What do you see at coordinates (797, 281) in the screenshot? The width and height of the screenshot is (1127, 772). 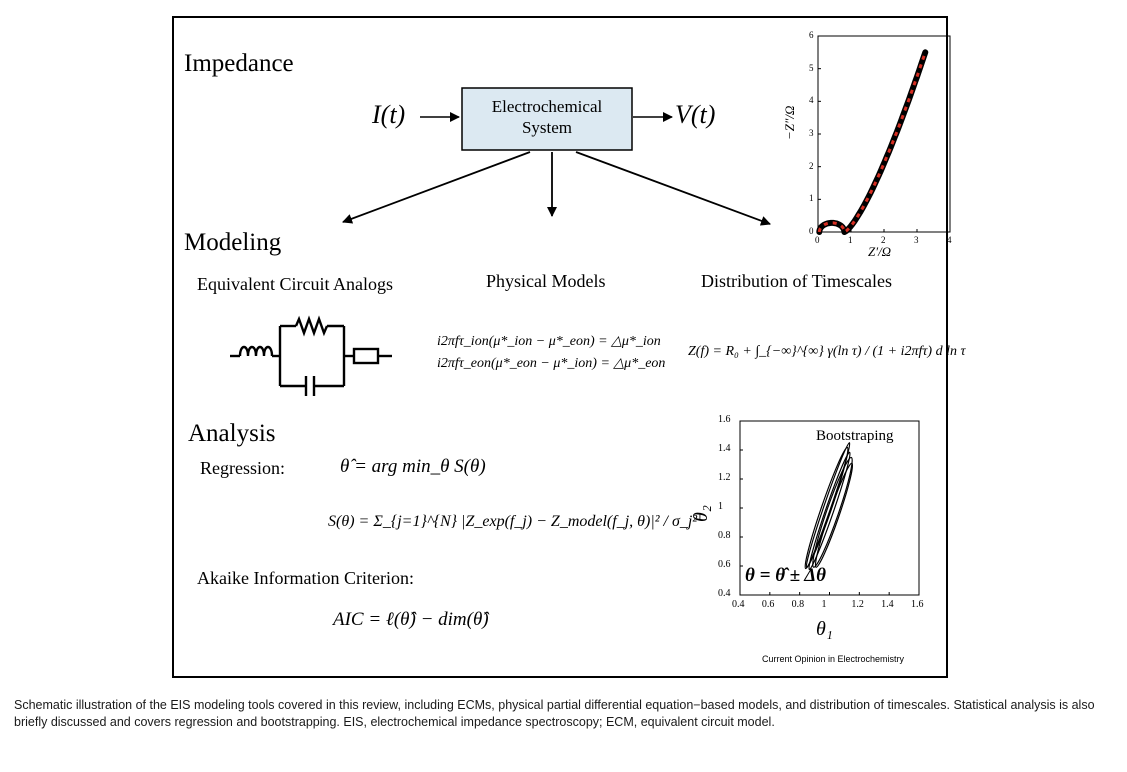 I see `drt-heading: Distribution of Timescales` at bounding box center [797, 281].